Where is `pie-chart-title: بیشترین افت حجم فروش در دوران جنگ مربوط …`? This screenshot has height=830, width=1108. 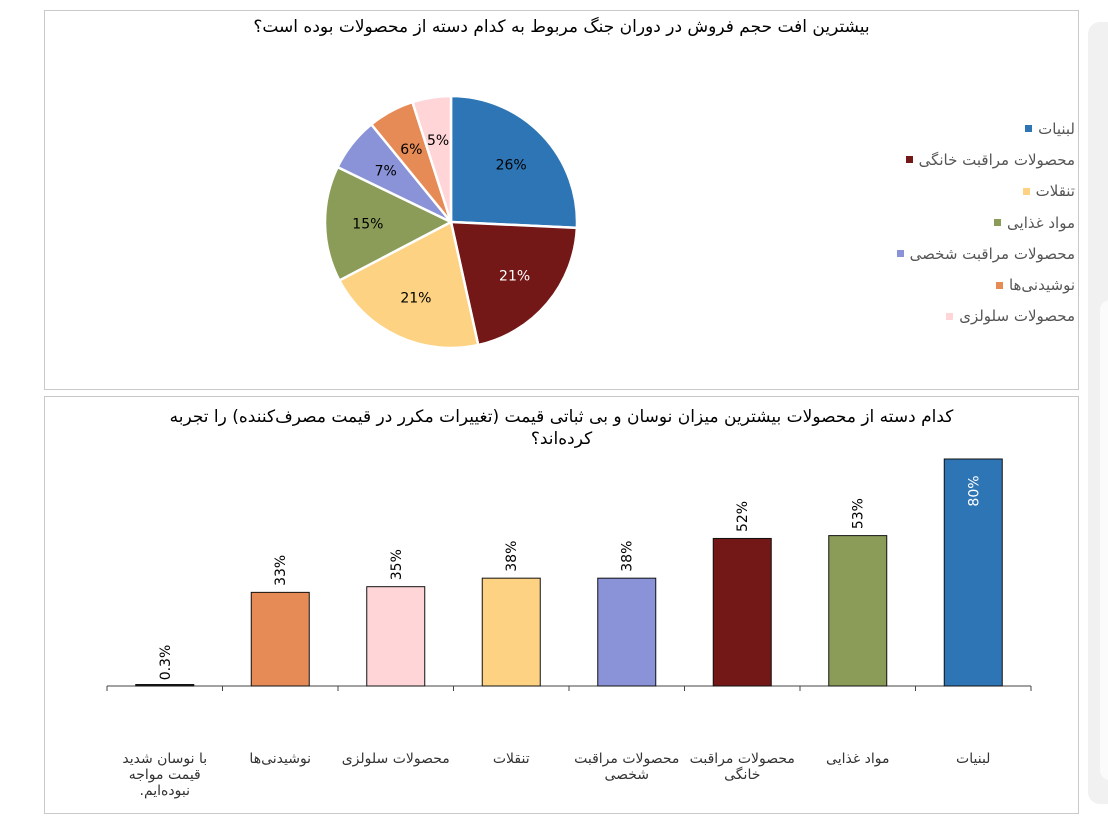 pie-chart-title: بیشترین افت حجم فروش در دوران جنگ مربوط … is located at coordinates (561, 27).